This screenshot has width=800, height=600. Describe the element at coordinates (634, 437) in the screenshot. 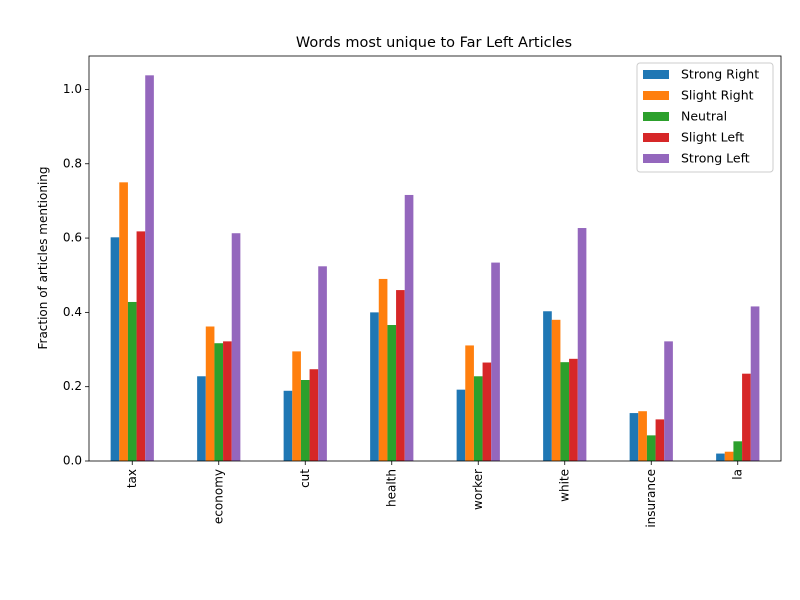

I see `bar-insurance-strong-right` at that location.